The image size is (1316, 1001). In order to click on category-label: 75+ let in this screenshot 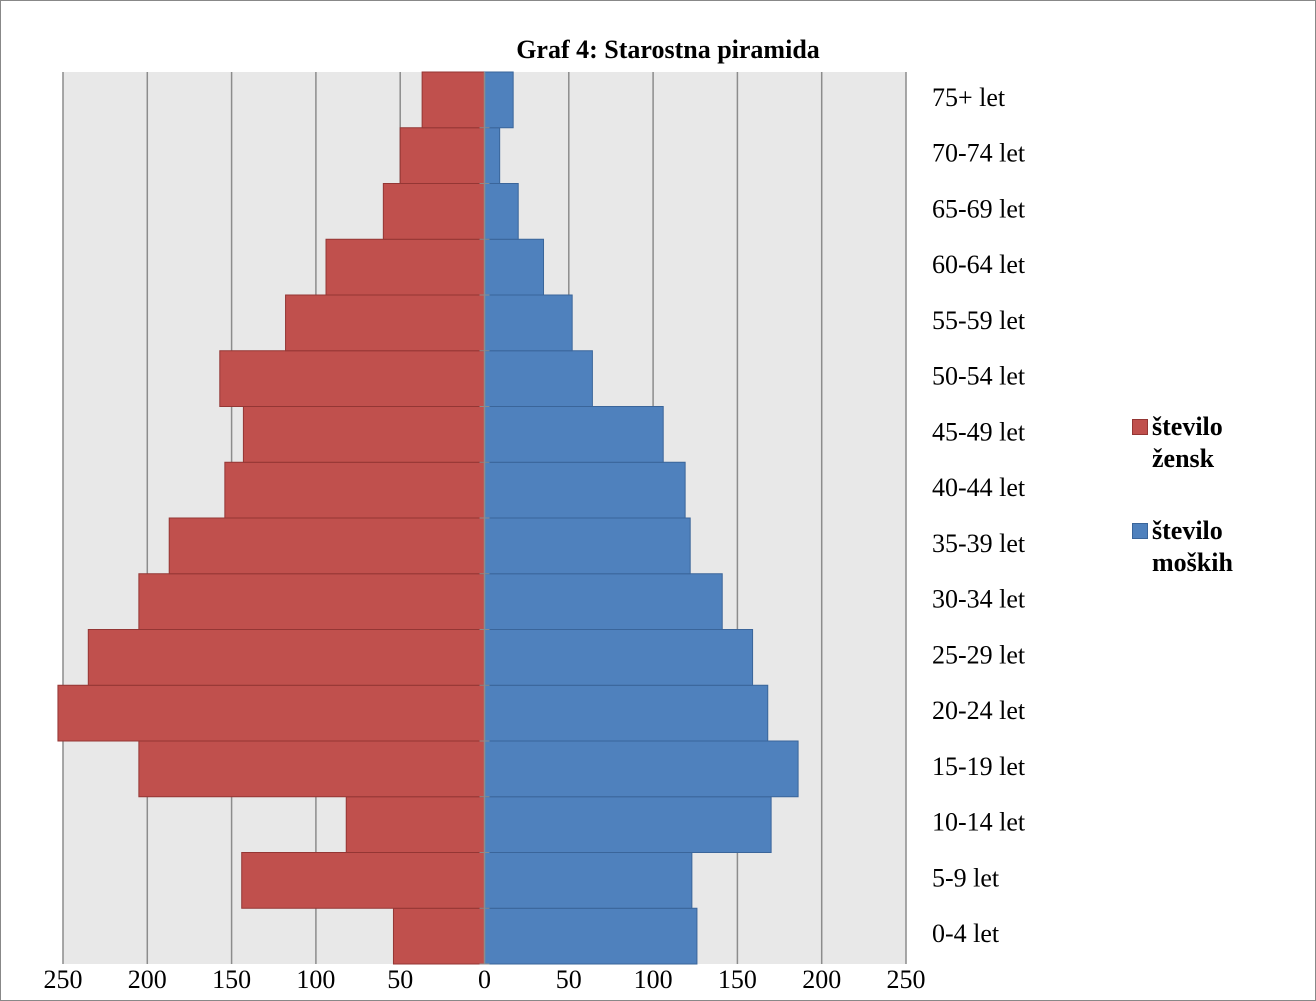, I will do `click(969, 97)`.